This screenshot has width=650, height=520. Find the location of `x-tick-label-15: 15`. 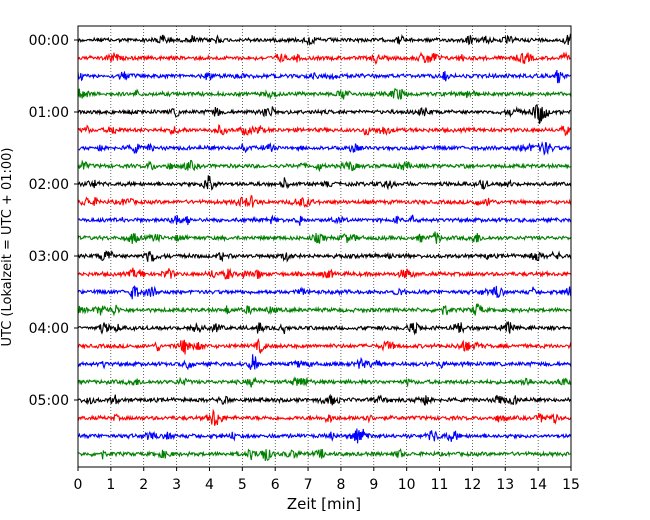

x-tick-label-15: 15 is located at coordinates (571, 485).